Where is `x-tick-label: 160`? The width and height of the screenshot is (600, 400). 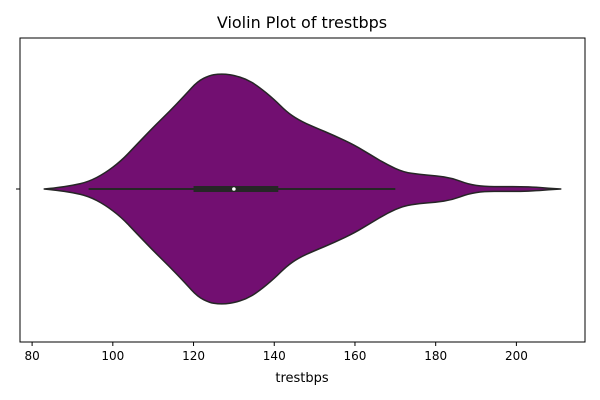 x-tick-label: 160 is located at coordinates (355, 356).